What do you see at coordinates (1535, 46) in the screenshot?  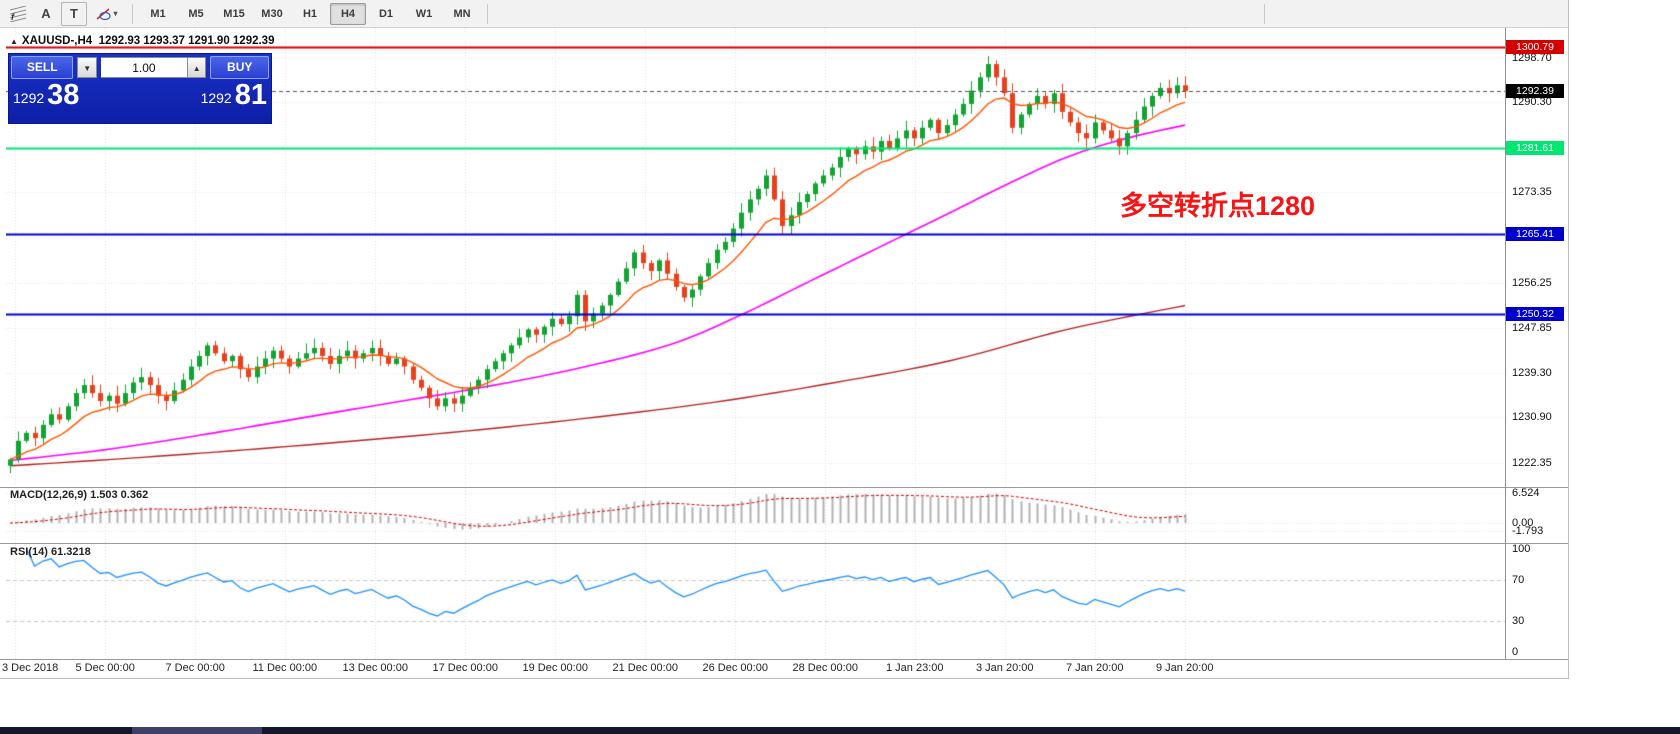 I see `price-level-badge: 1300.79` at bounding box center [1535, 46].